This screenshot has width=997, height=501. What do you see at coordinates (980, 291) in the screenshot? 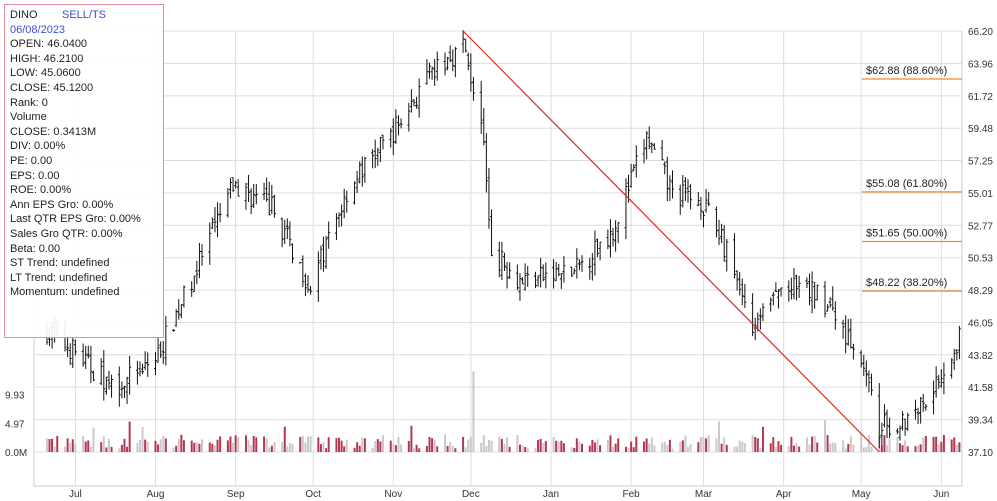
I see `price-tick-label: 48.29` at bounding box center [980, 291].